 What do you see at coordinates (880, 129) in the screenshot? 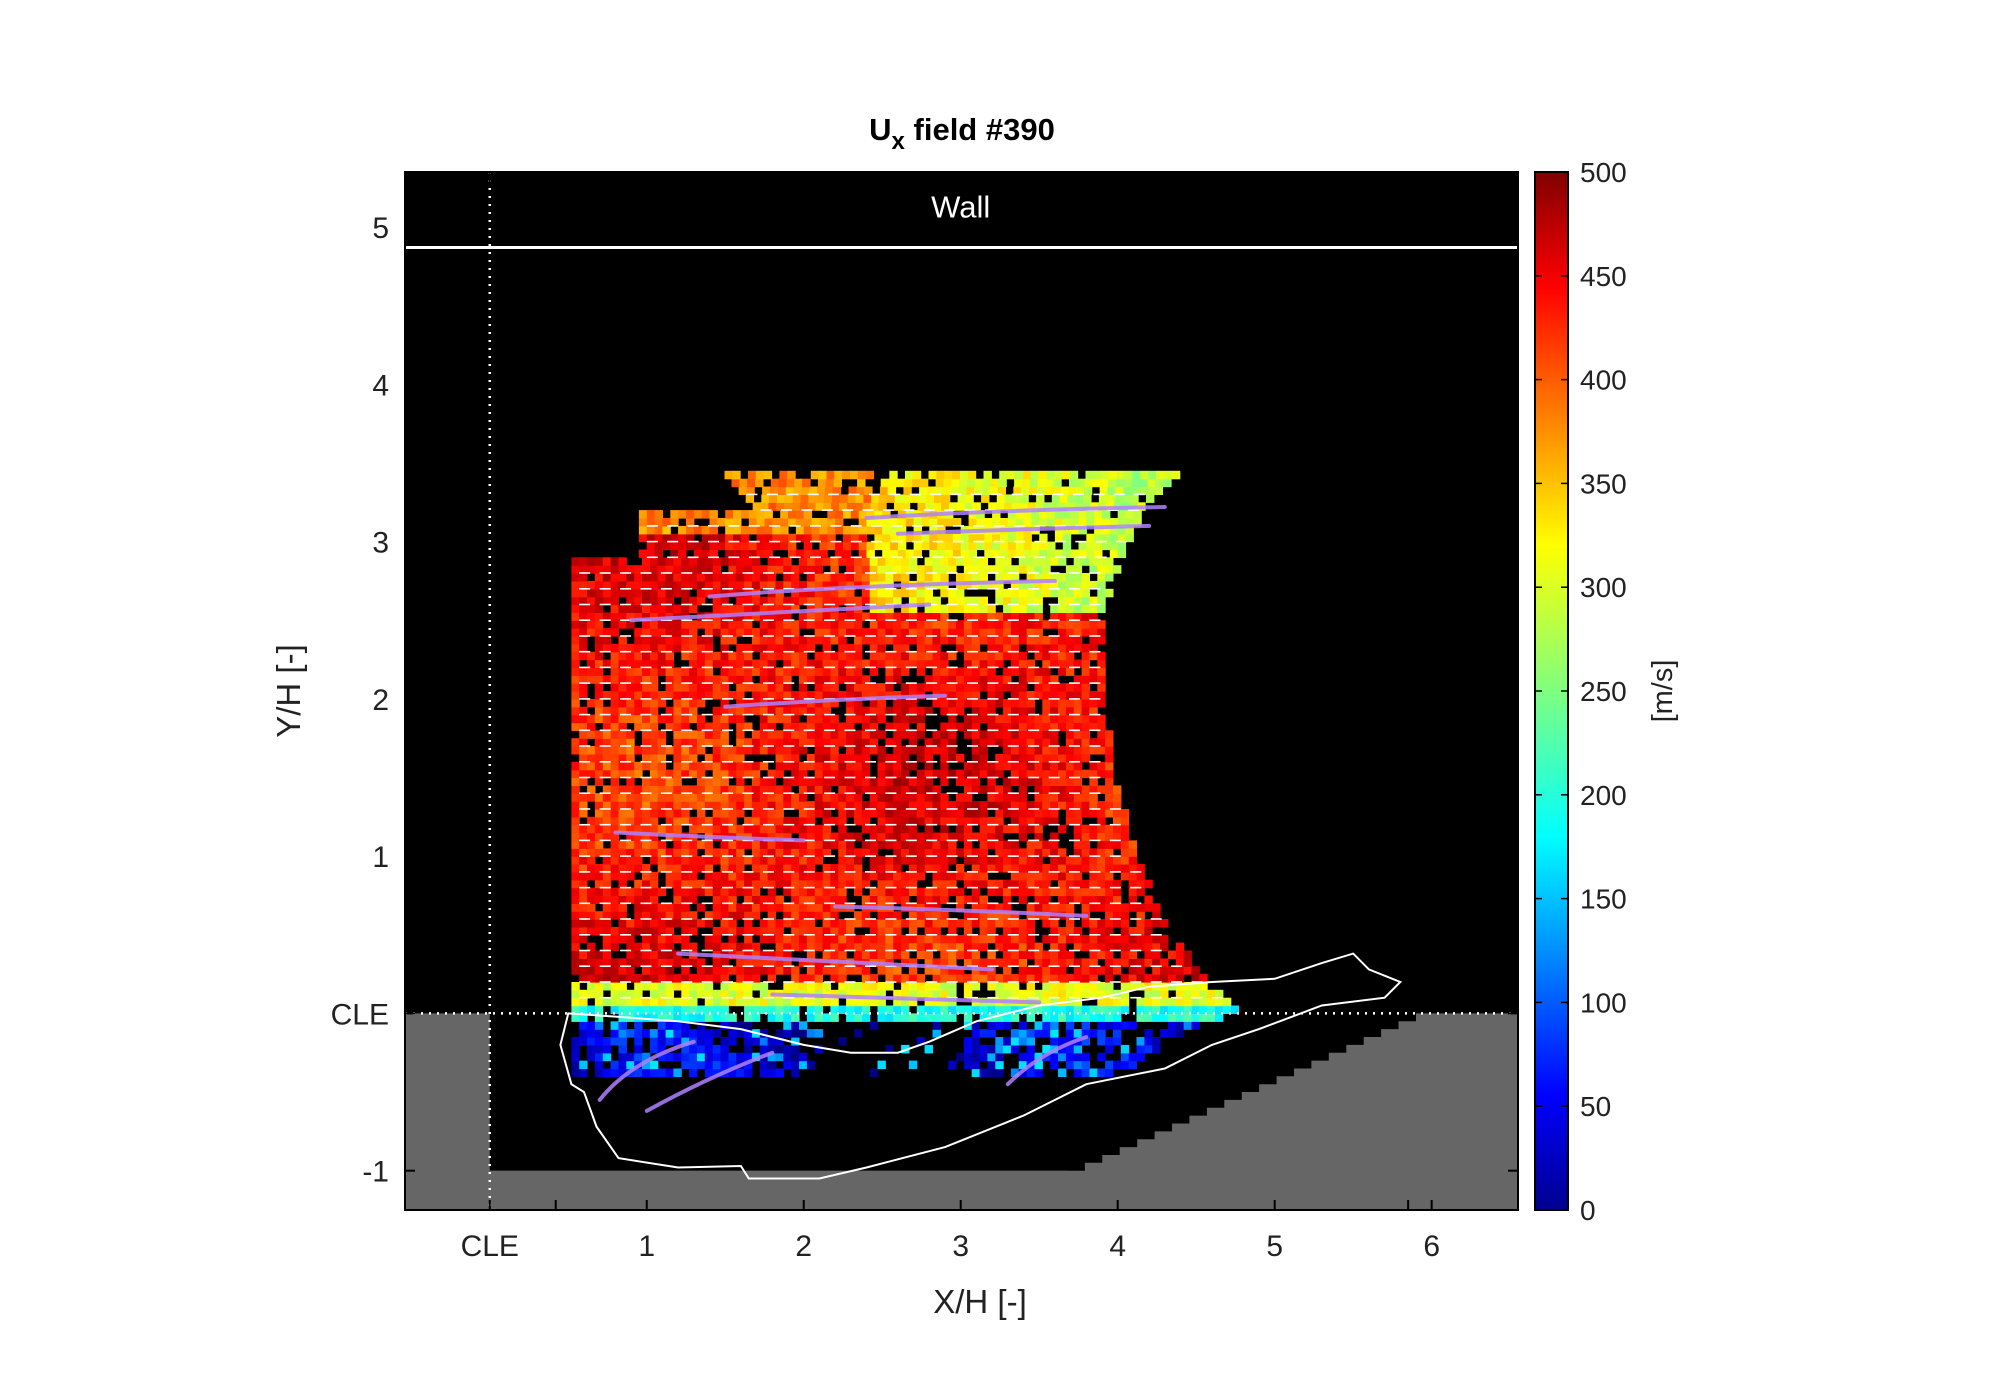
I see `title-main: U` at bounding box center [880, 129].